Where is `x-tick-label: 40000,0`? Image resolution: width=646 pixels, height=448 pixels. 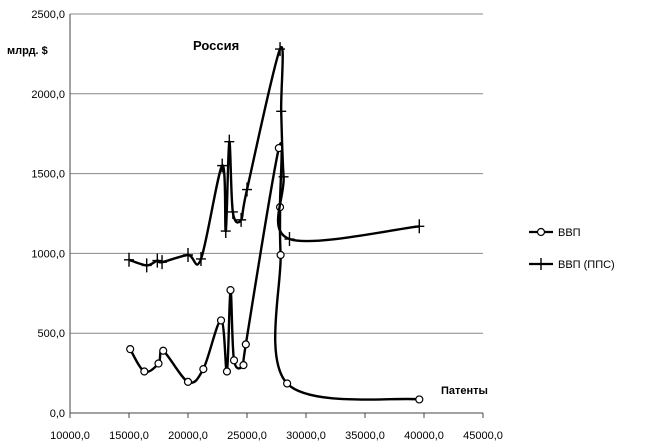 x-tick-label: 40000,0 is located at coordinates (424, 436).